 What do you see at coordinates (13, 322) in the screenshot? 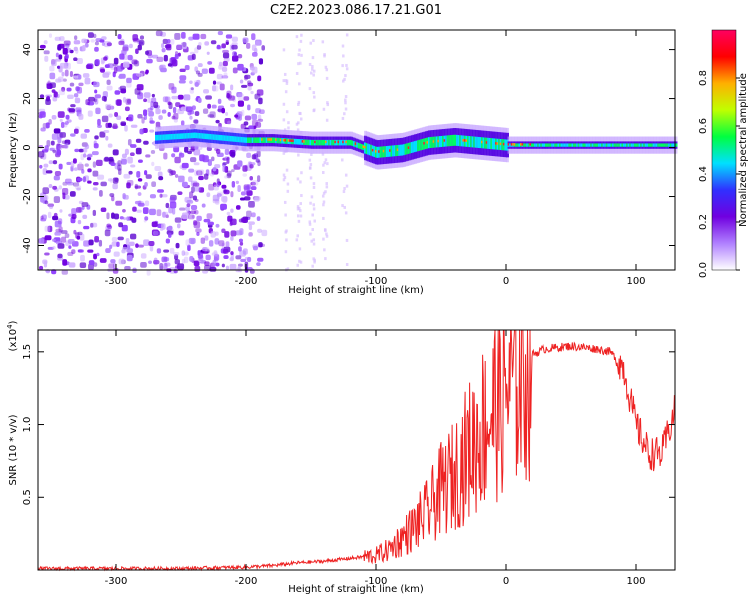
I see `snr-y-multiplier-close: )` at bounding box center [13, 322].